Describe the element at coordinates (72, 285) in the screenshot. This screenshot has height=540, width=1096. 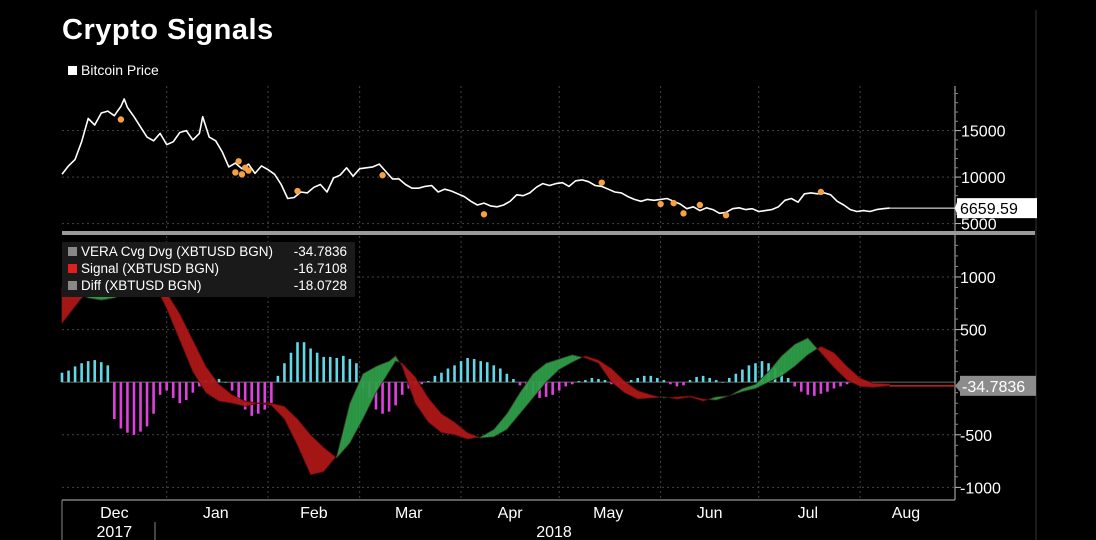
I see `diff-swatch` at that location.